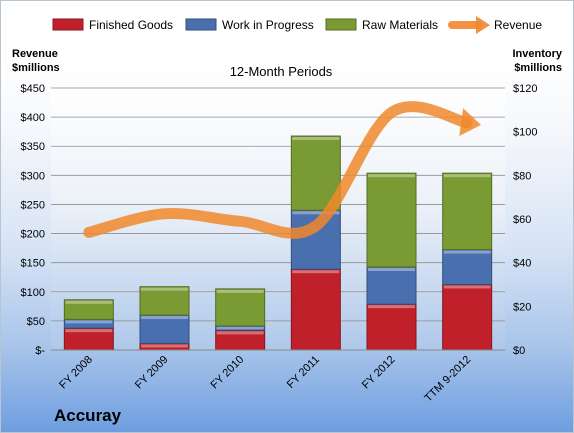 This screenshot has width=574, height=433. Describe the element at coordinates (33, 293) in the screenshot. I see `left-tick-label: $100` at that location.